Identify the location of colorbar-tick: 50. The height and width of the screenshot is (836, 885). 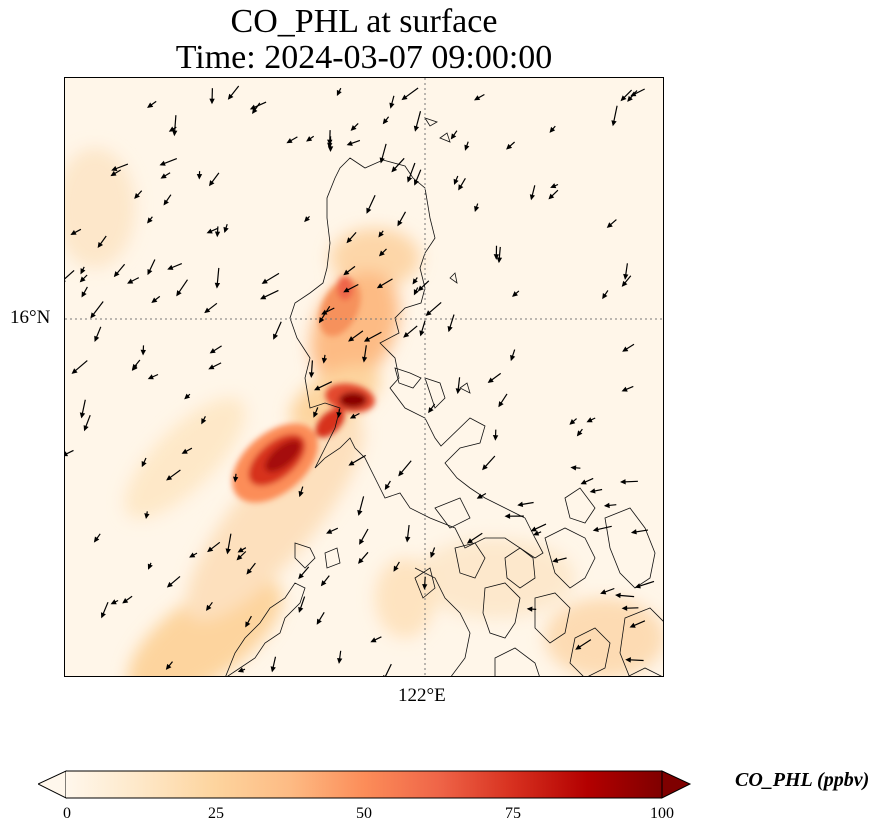
(364, 813).